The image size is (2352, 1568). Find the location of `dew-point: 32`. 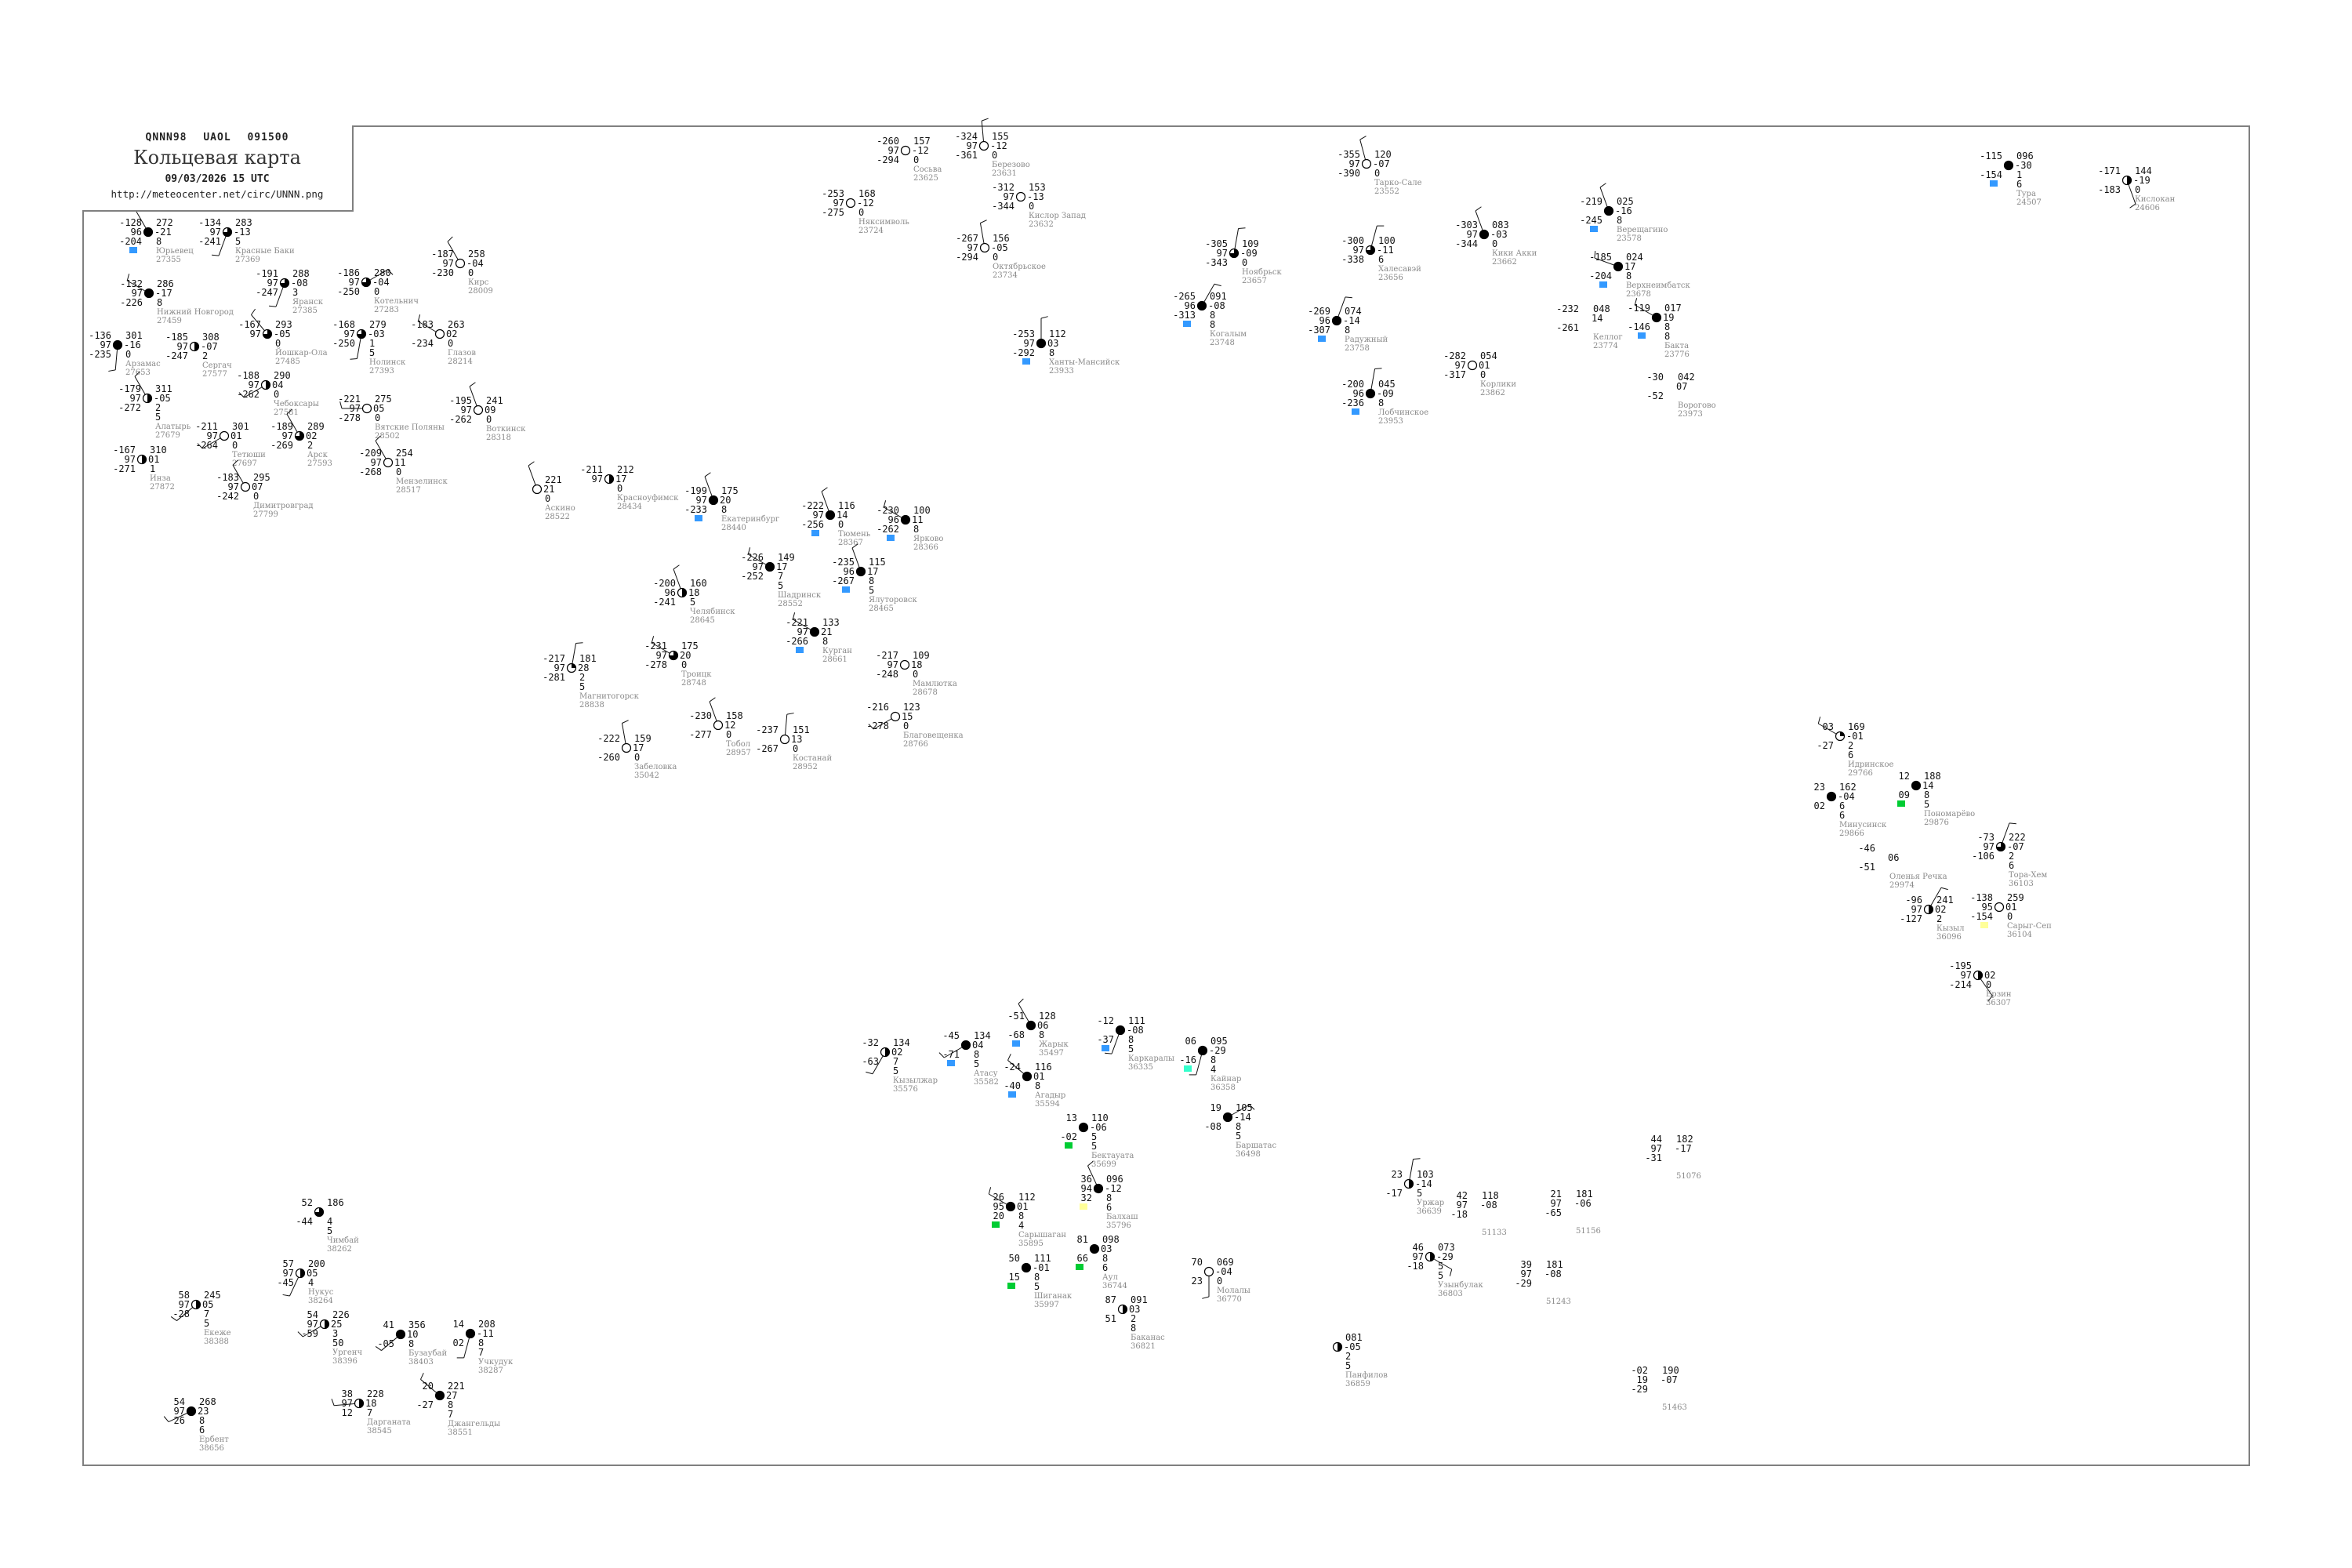

dew-point: 32 is located at coordinates (1086, 1197).